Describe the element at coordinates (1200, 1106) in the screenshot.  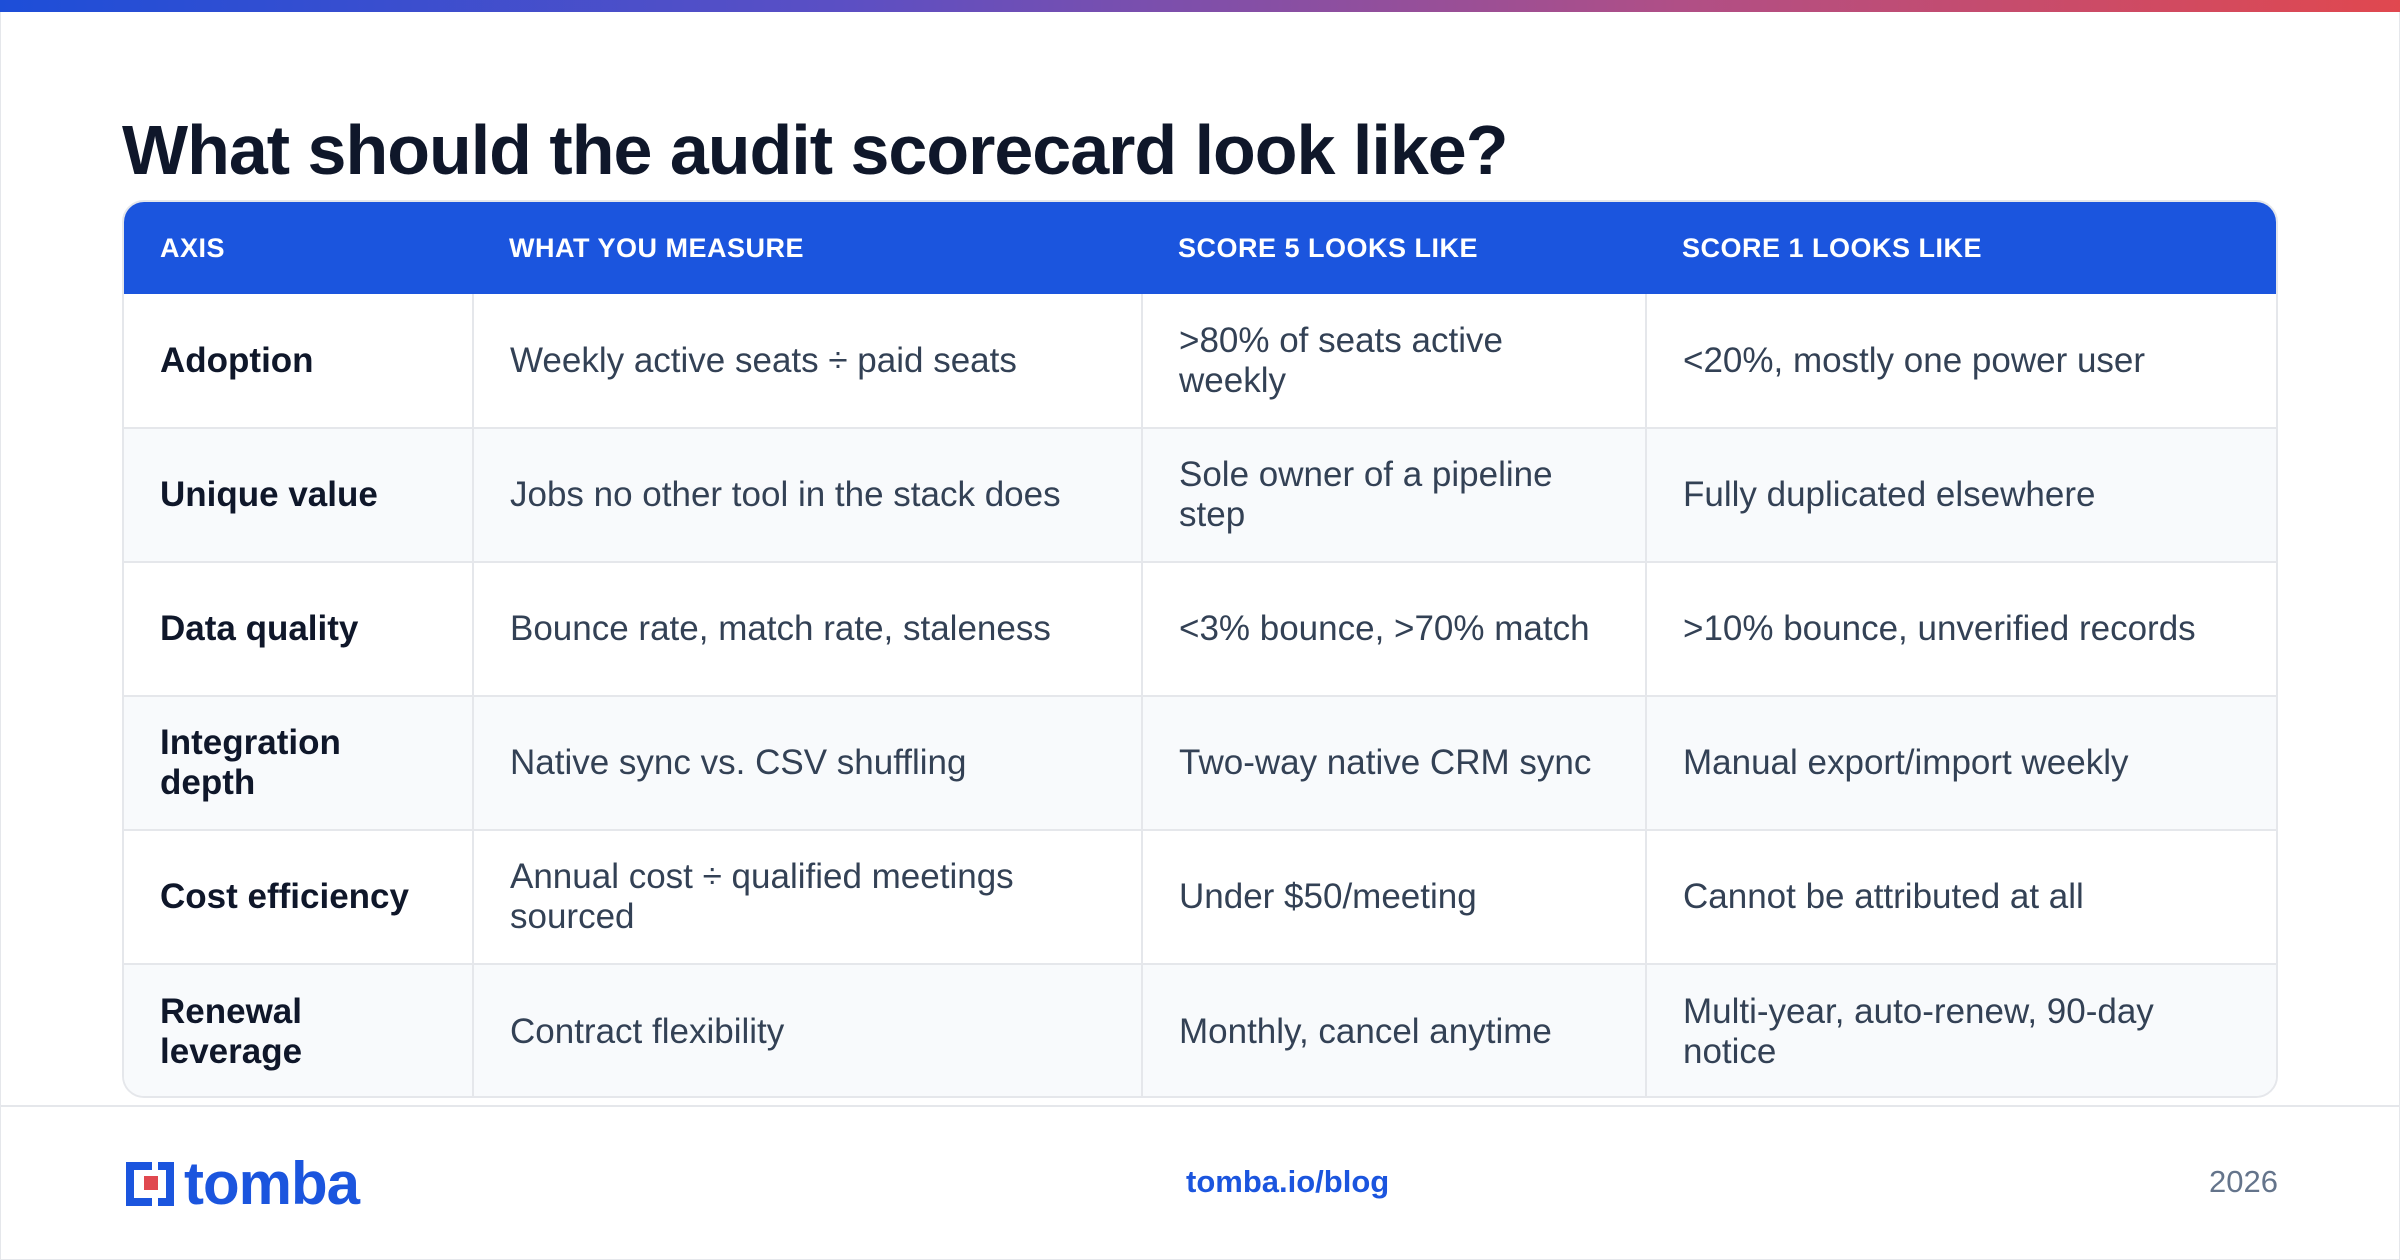
I see `footer-divider` at that location.